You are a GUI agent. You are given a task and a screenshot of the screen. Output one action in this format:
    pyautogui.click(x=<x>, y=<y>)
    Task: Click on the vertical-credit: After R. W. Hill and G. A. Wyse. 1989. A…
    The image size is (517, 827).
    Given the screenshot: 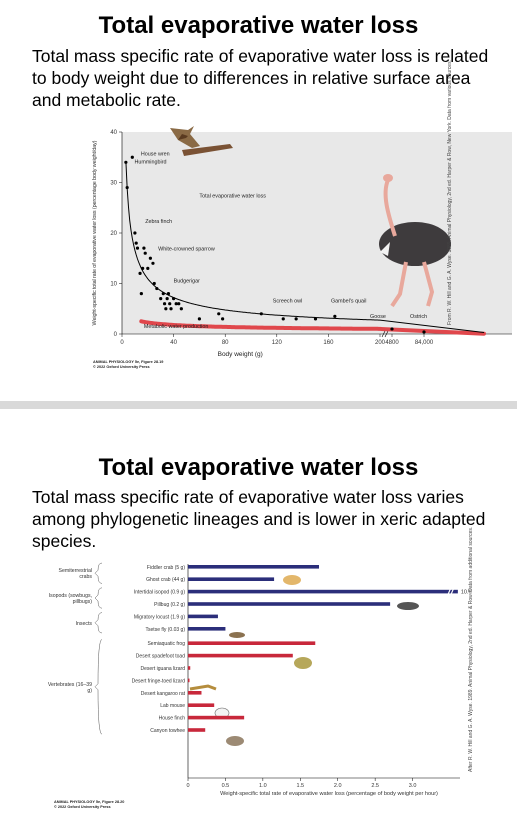 What is the action you would take?
    pyautogui.click(x=471, y=649)
    